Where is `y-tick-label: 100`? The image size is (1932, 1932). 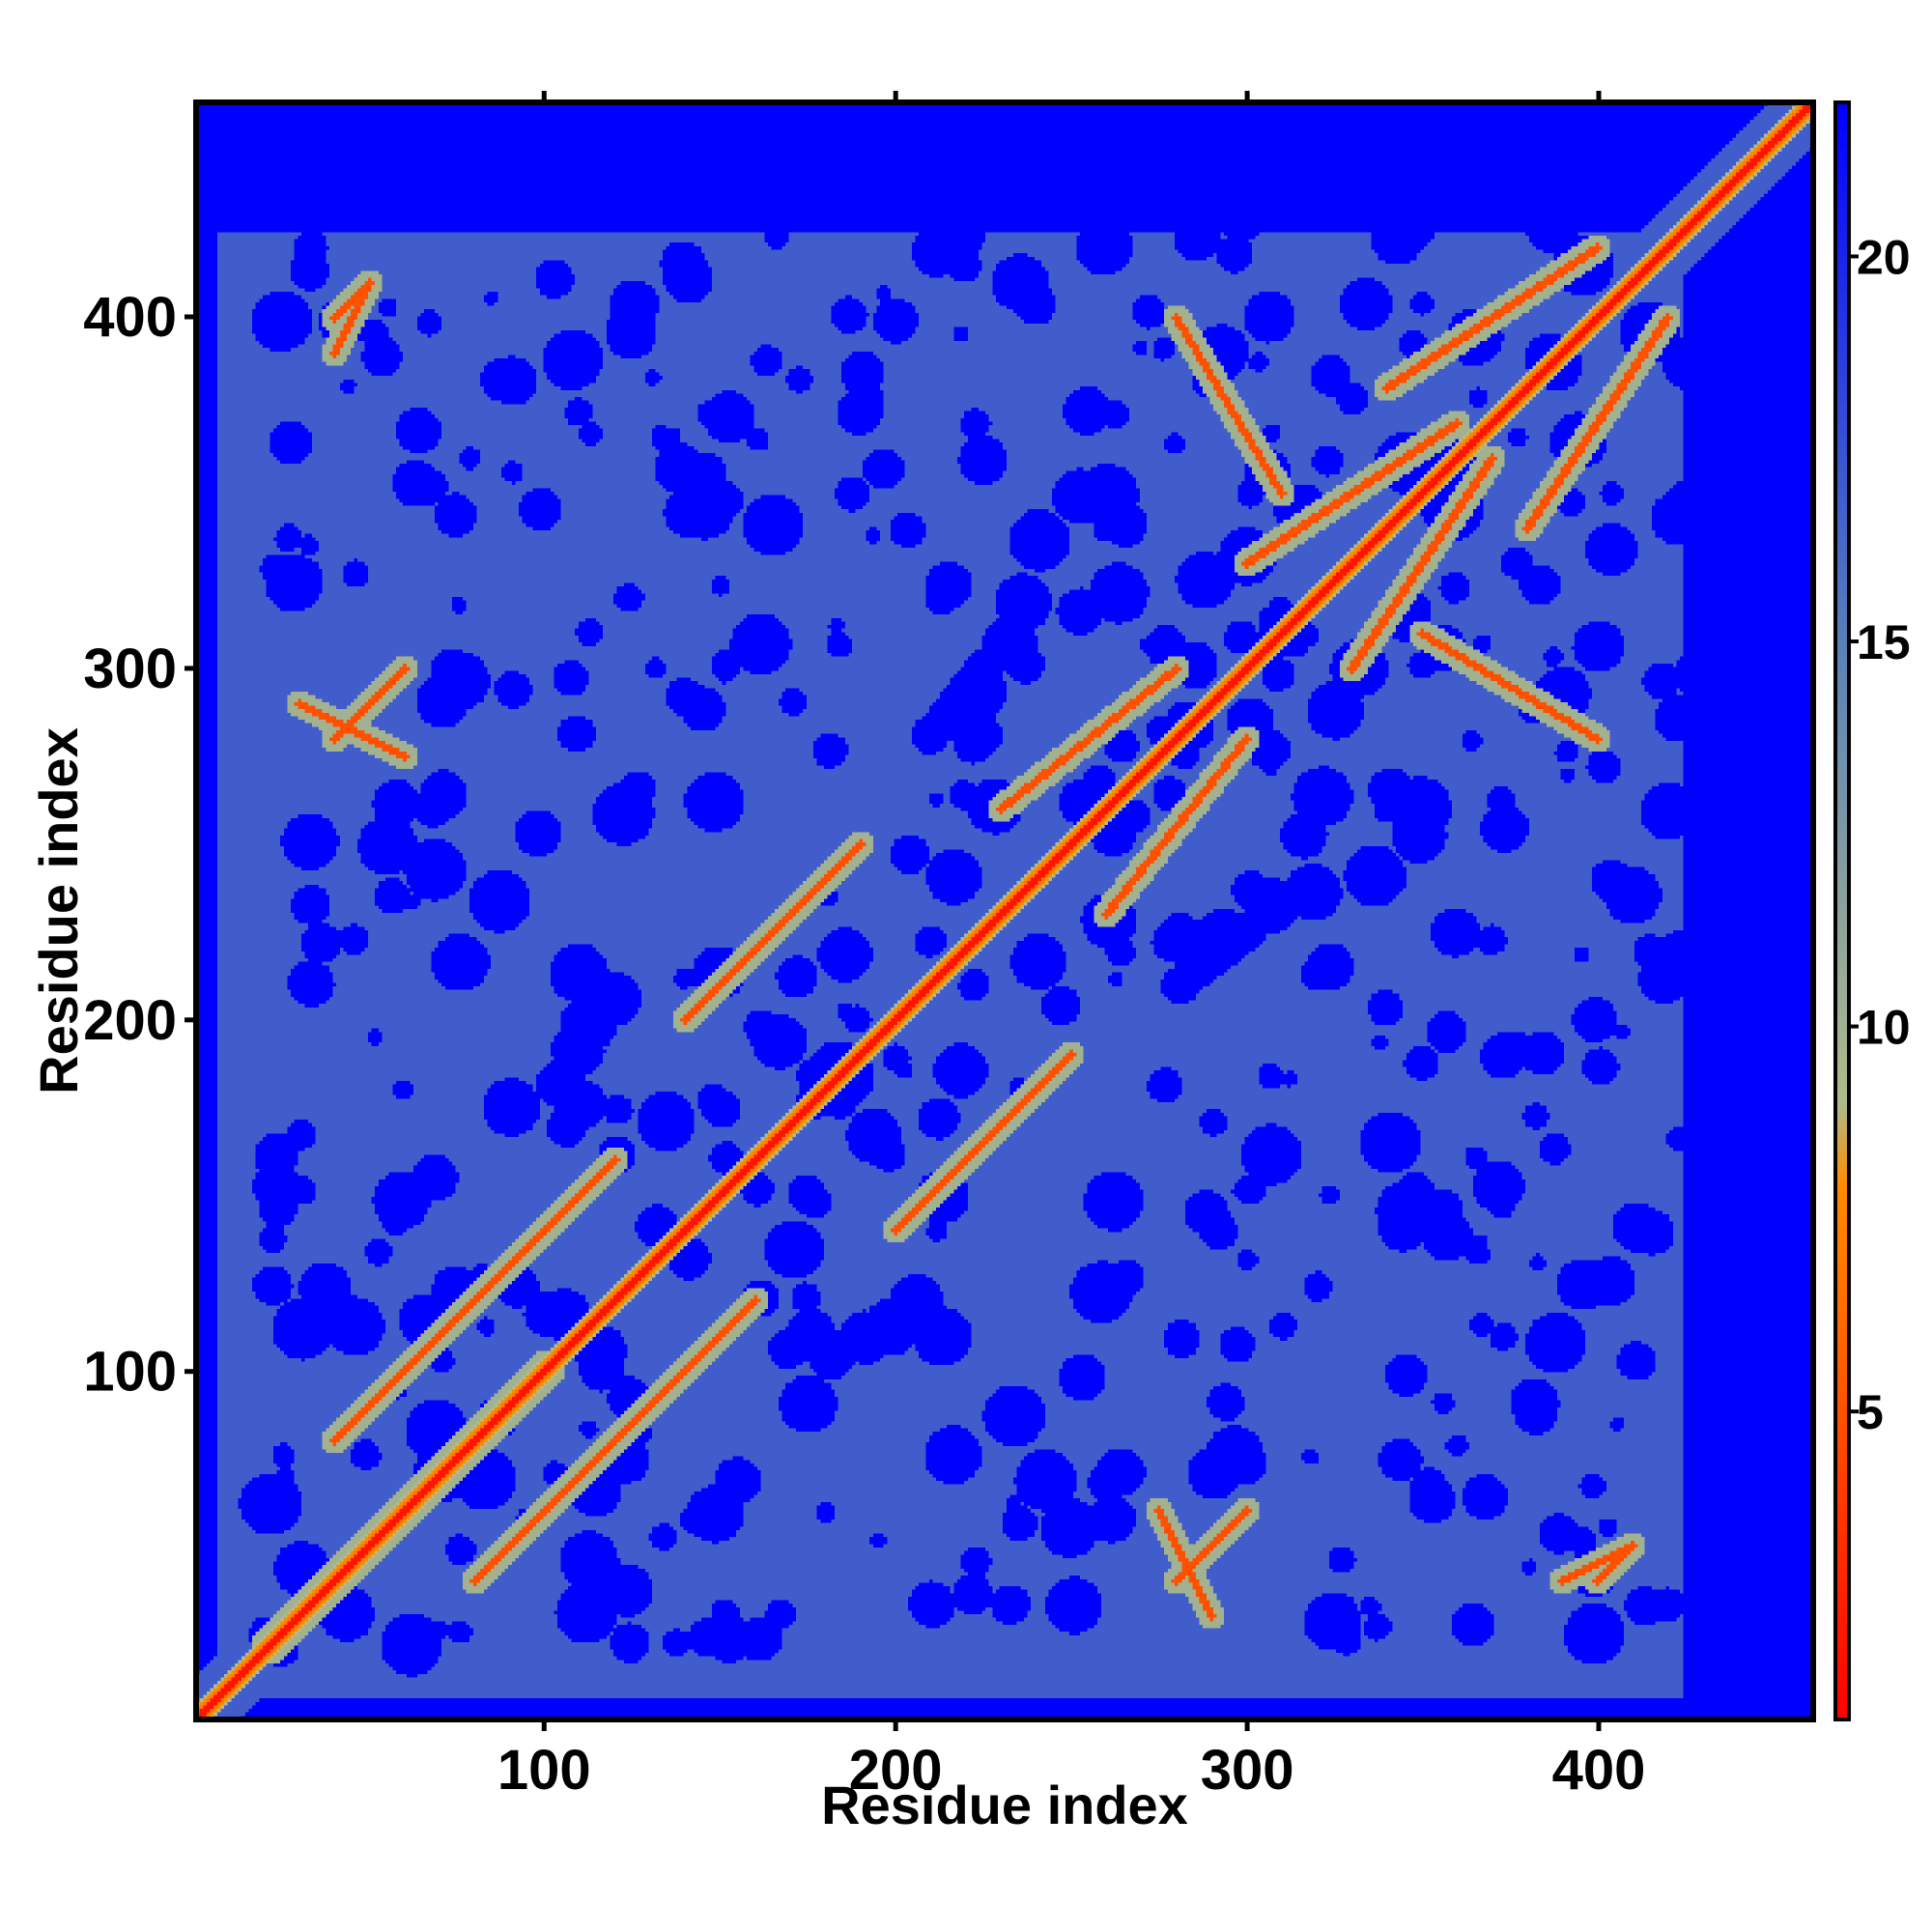 y-tick-label: 100 is located at coordinates (130, 1372).